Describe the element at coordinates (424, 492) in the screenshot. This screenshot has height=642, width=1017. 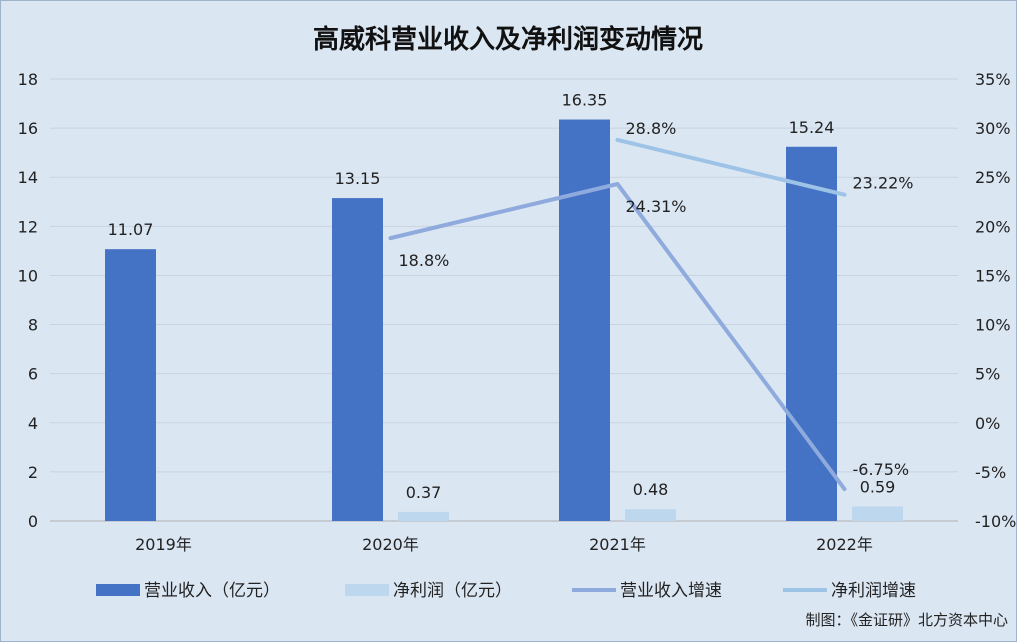
I see `data-label: 0.37` at that location.